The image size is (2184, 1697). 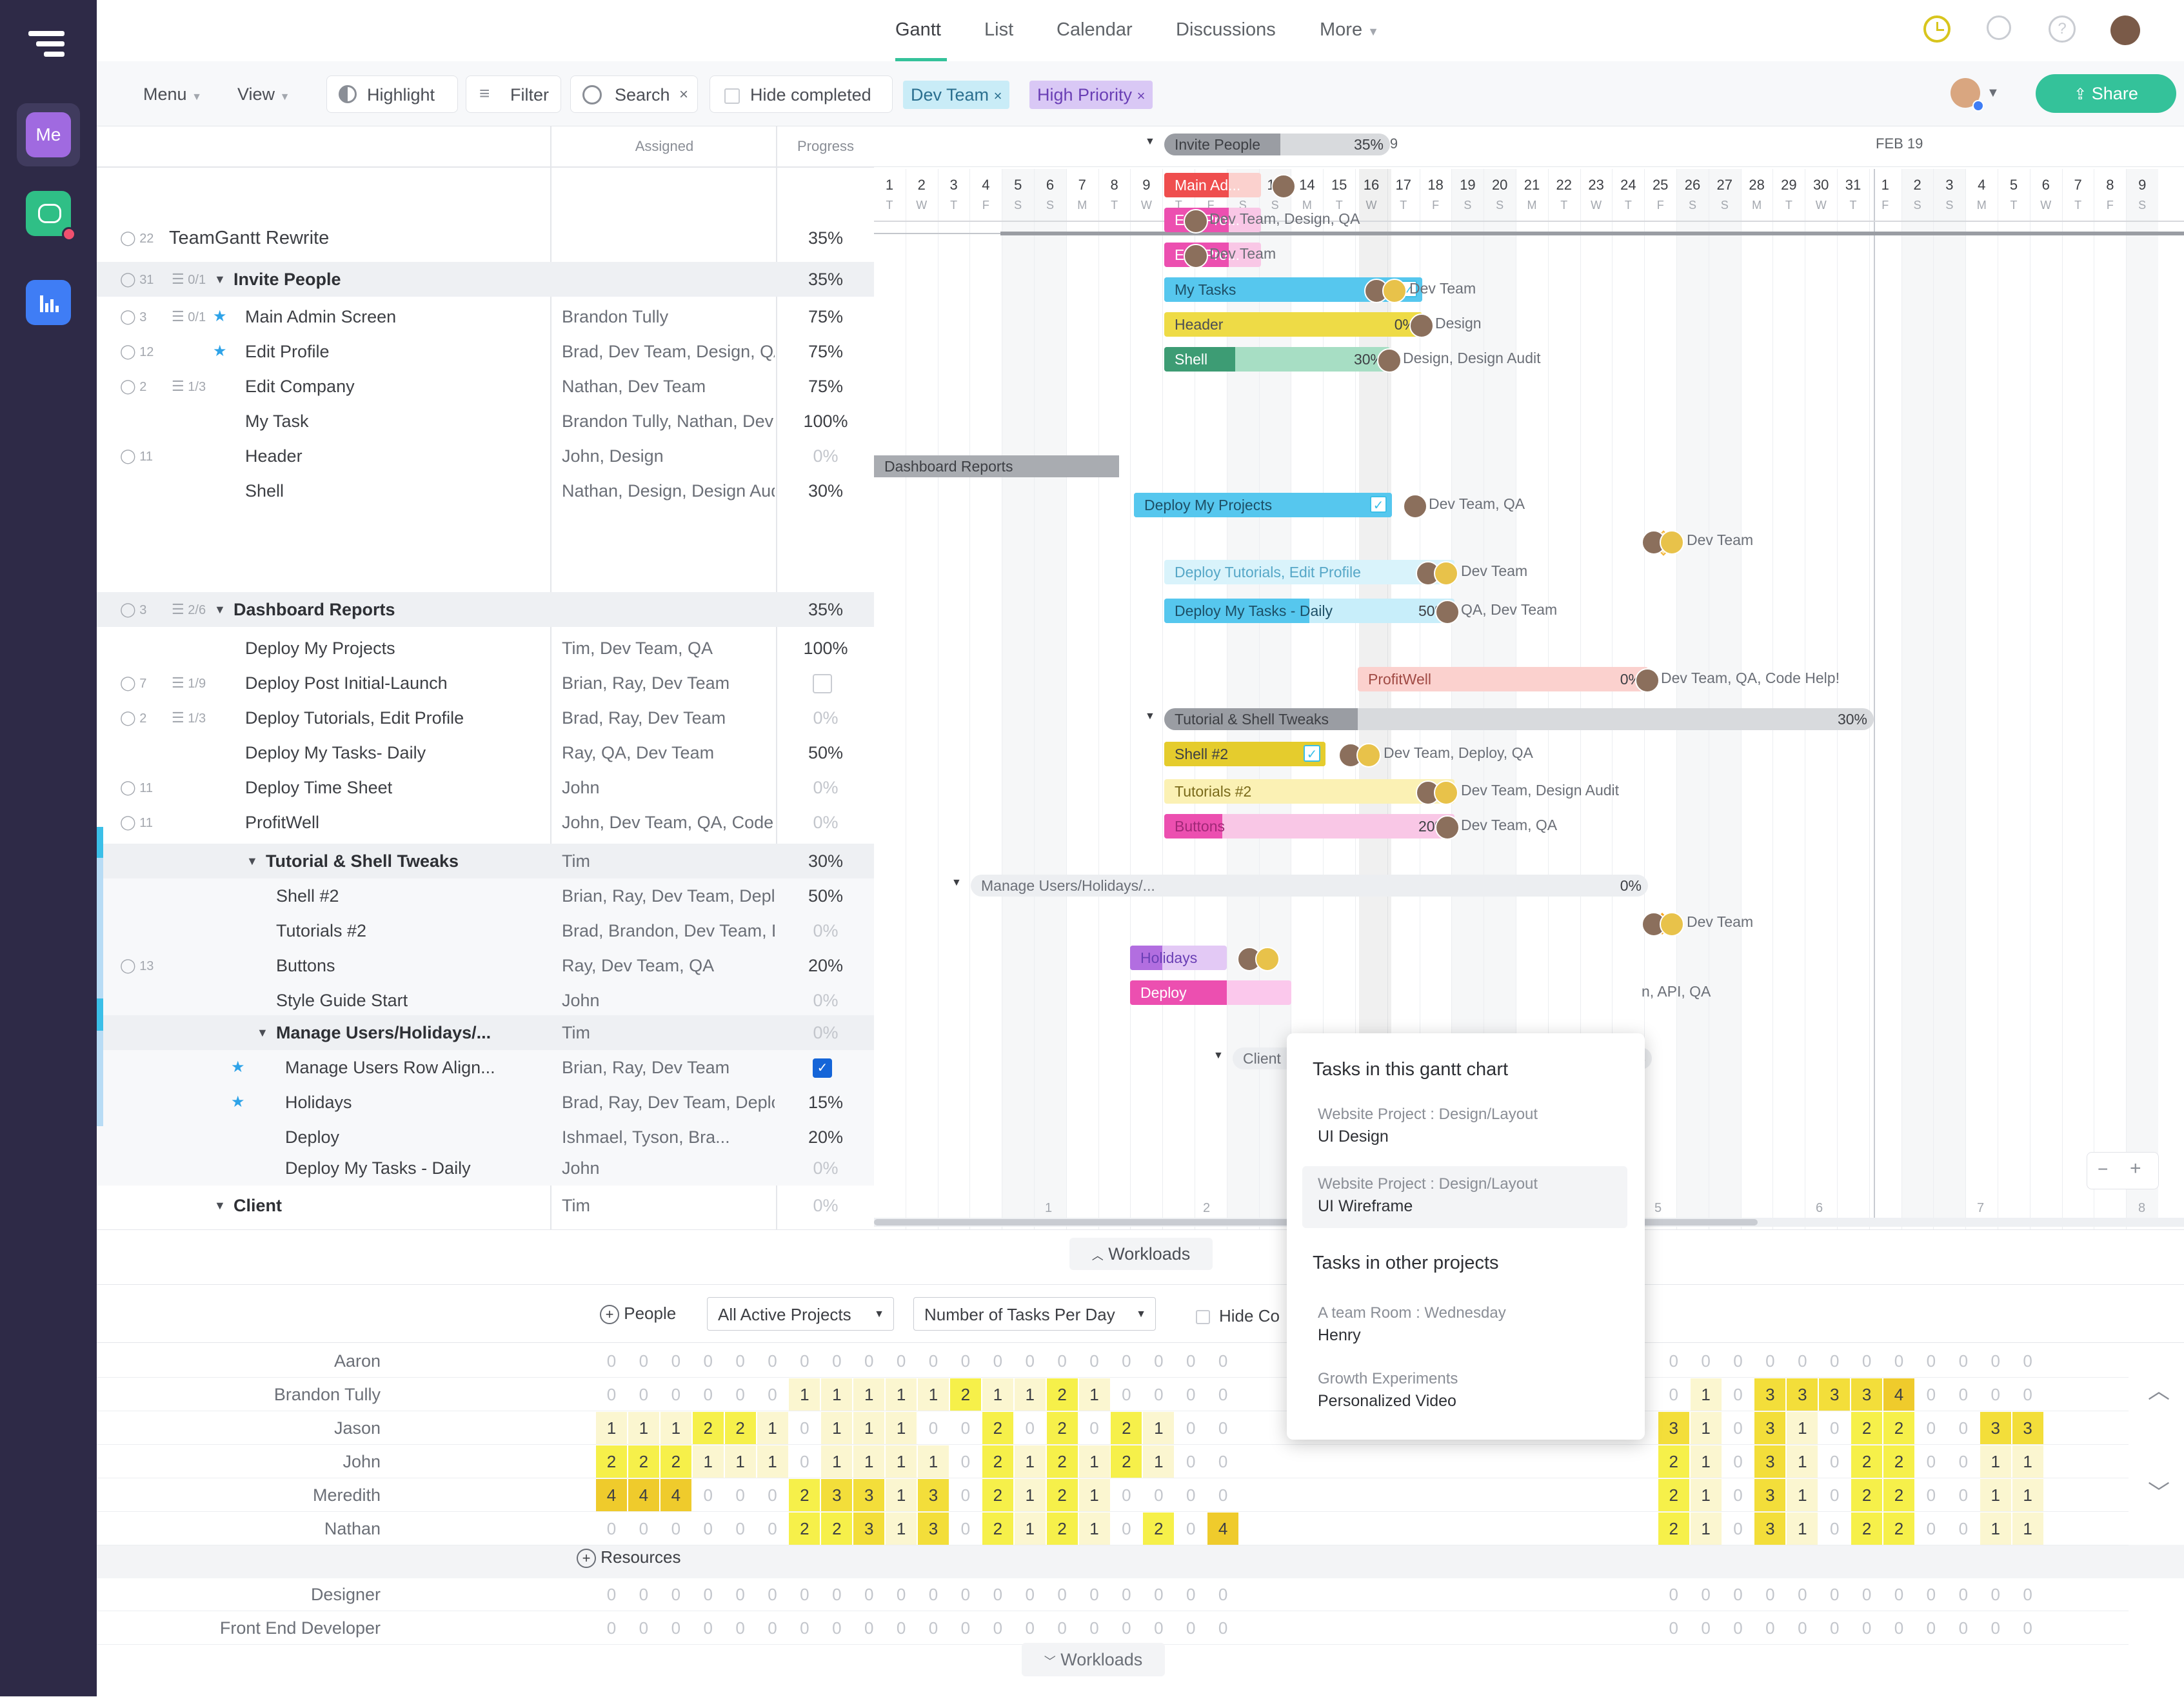 I want to click on search-icon, so click(x=2000, y=29).